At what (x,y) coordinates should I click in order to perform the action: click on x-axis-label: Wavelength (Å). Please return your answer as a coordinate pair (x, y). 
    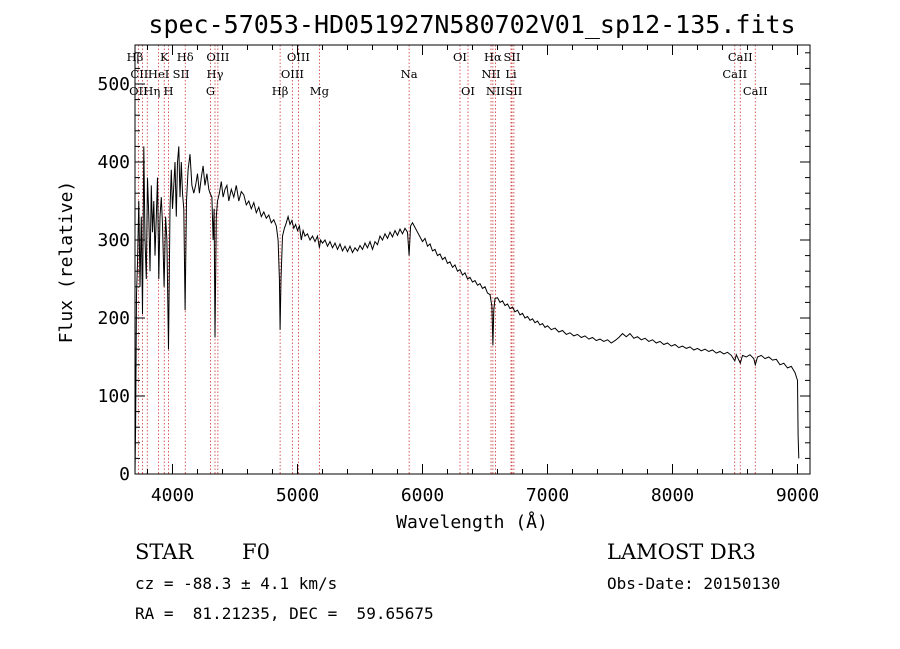
    Looking at the image, I should click on (472, 522).